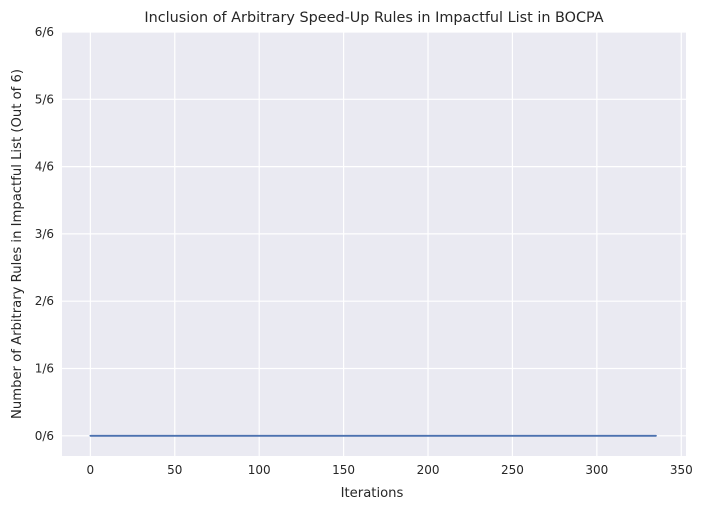 The height and width of the screenshot is (510, 702). What do you see at coordinates (174, 470) in the screenshot?
I see `x-tick-label: 50` at bounding box center [174, 470].